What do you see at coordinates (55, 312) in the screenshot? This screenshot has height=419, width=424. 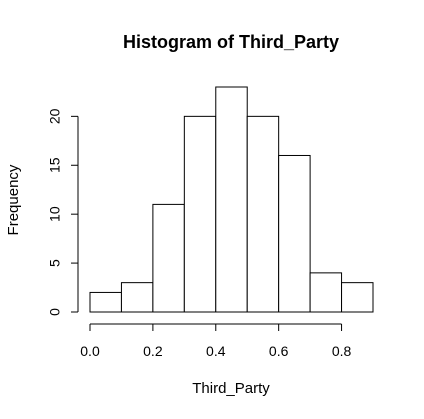 I see `y-tick-label: 0` at bounding box center [55, 312].